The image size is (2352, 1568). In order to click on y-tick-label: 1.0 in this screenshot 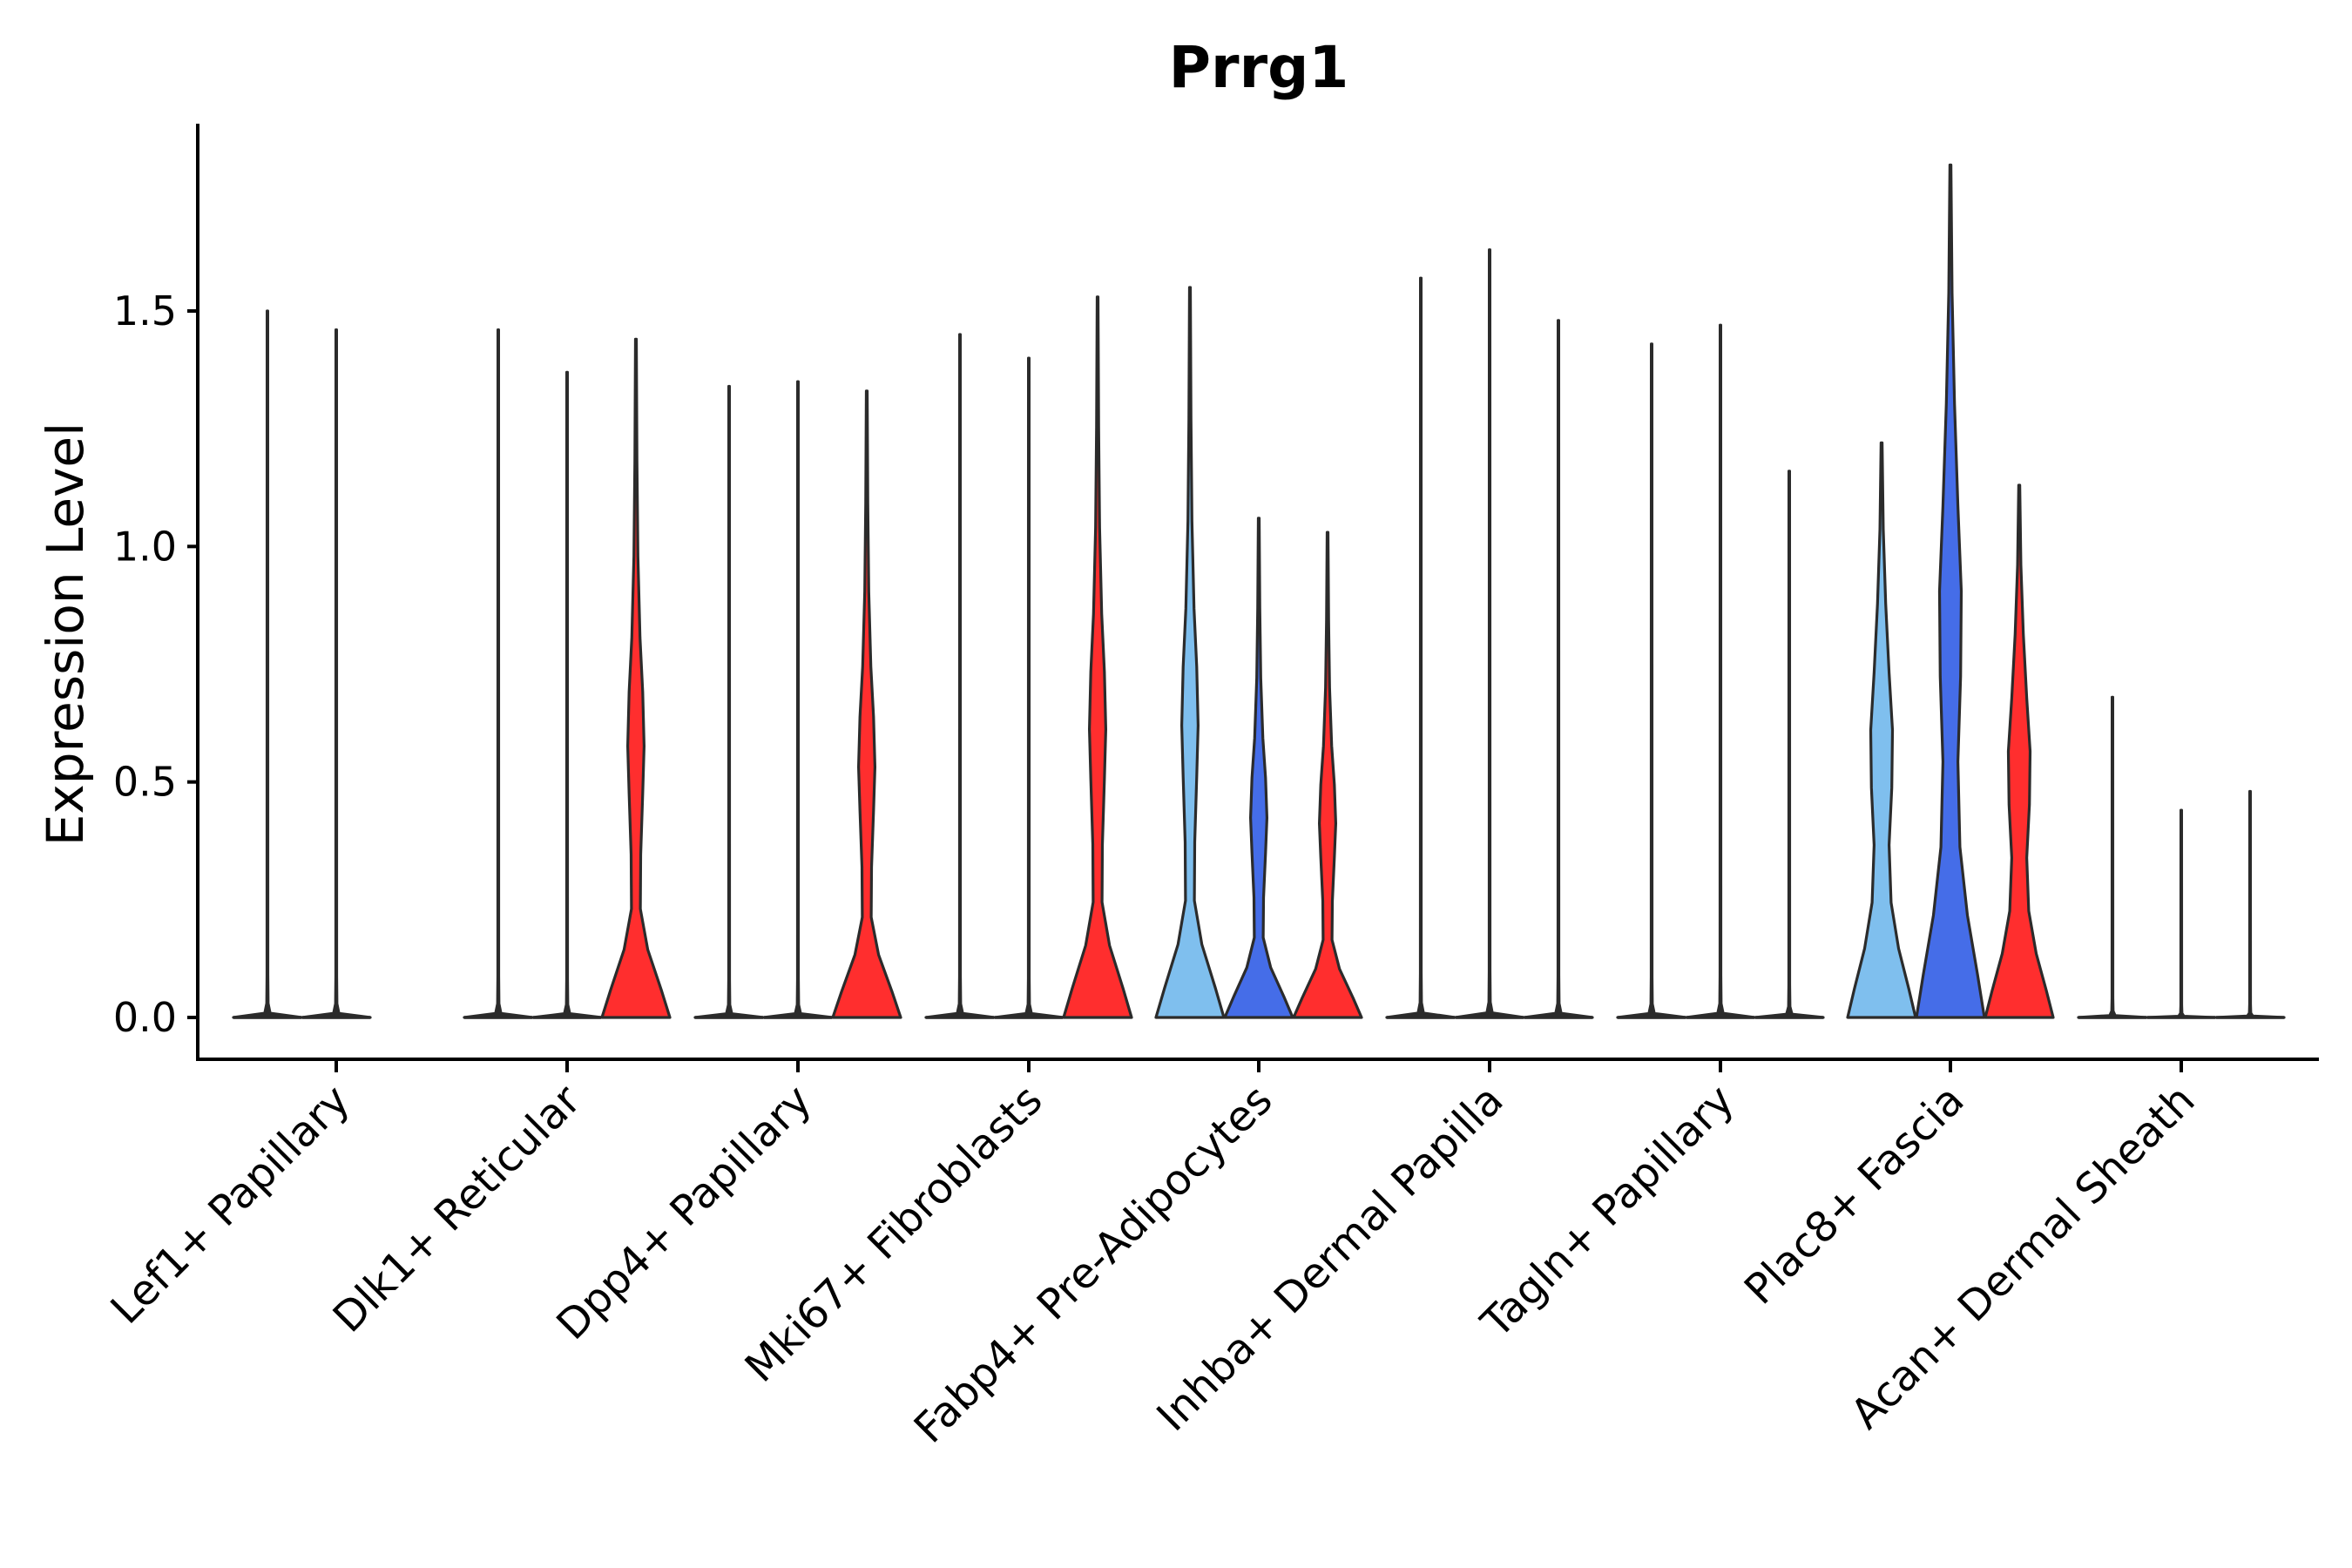, I will do `click(145, 546)`.